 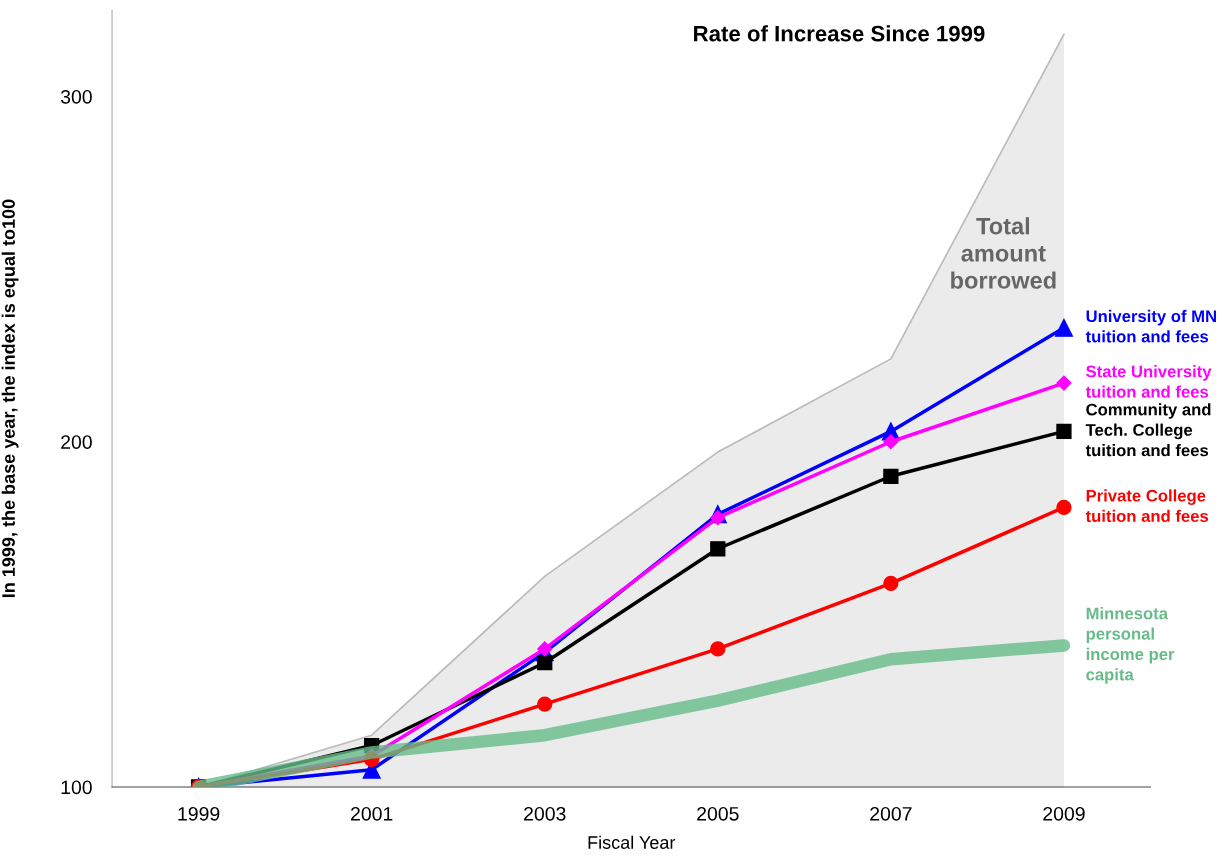 I want to click on series-label: University of MN tuition and fees, so click(x=1150, y=326).